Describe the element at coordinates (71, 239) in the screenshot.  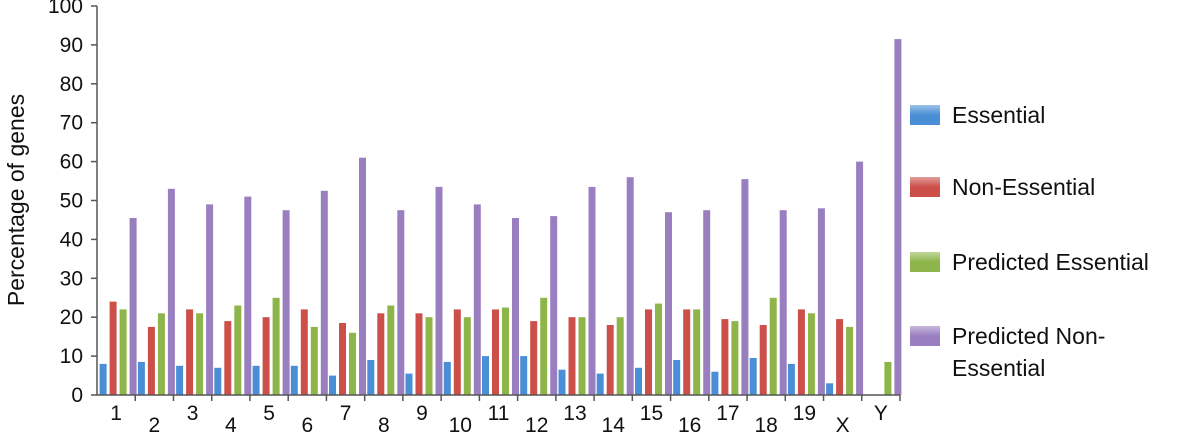
I see `y-tick-label: 40` at that location.